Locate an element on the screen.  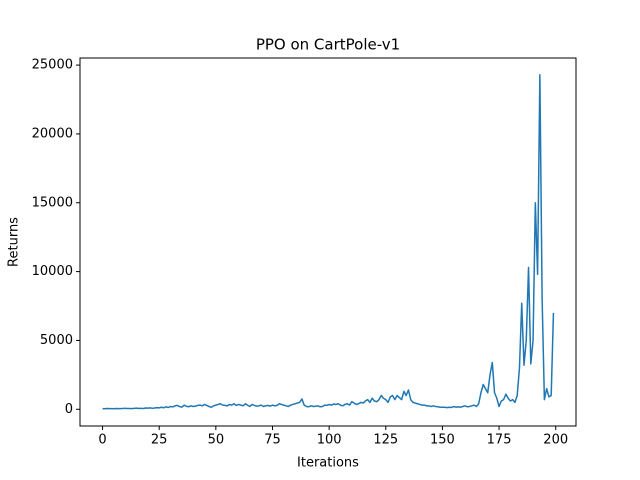
chart-title: PPO on CartPole-v1 is located at coordinates (328, 45).